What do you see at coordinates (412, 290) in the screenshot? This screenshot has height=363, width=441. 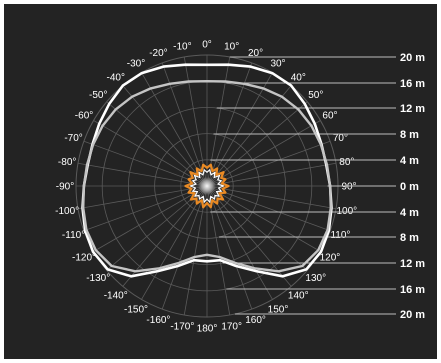 I see `radial-scale-label: 16 m` at bounding box center [412, 290].